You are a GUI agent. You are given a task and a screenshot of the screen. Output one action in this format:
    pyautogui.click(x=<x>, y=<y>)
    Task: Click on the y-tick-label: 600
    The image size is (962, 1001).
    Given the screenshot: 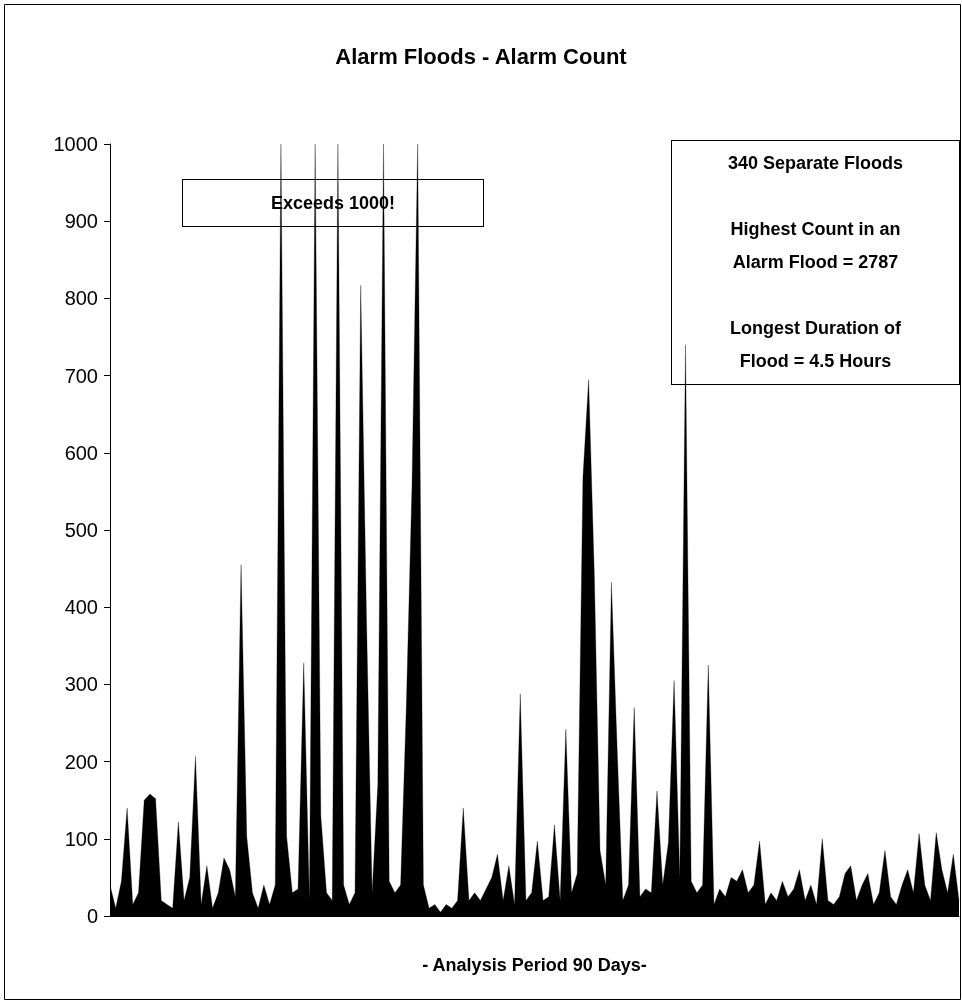 What is the action you would take?
    pyautogui.click(x=81, y=452)
    